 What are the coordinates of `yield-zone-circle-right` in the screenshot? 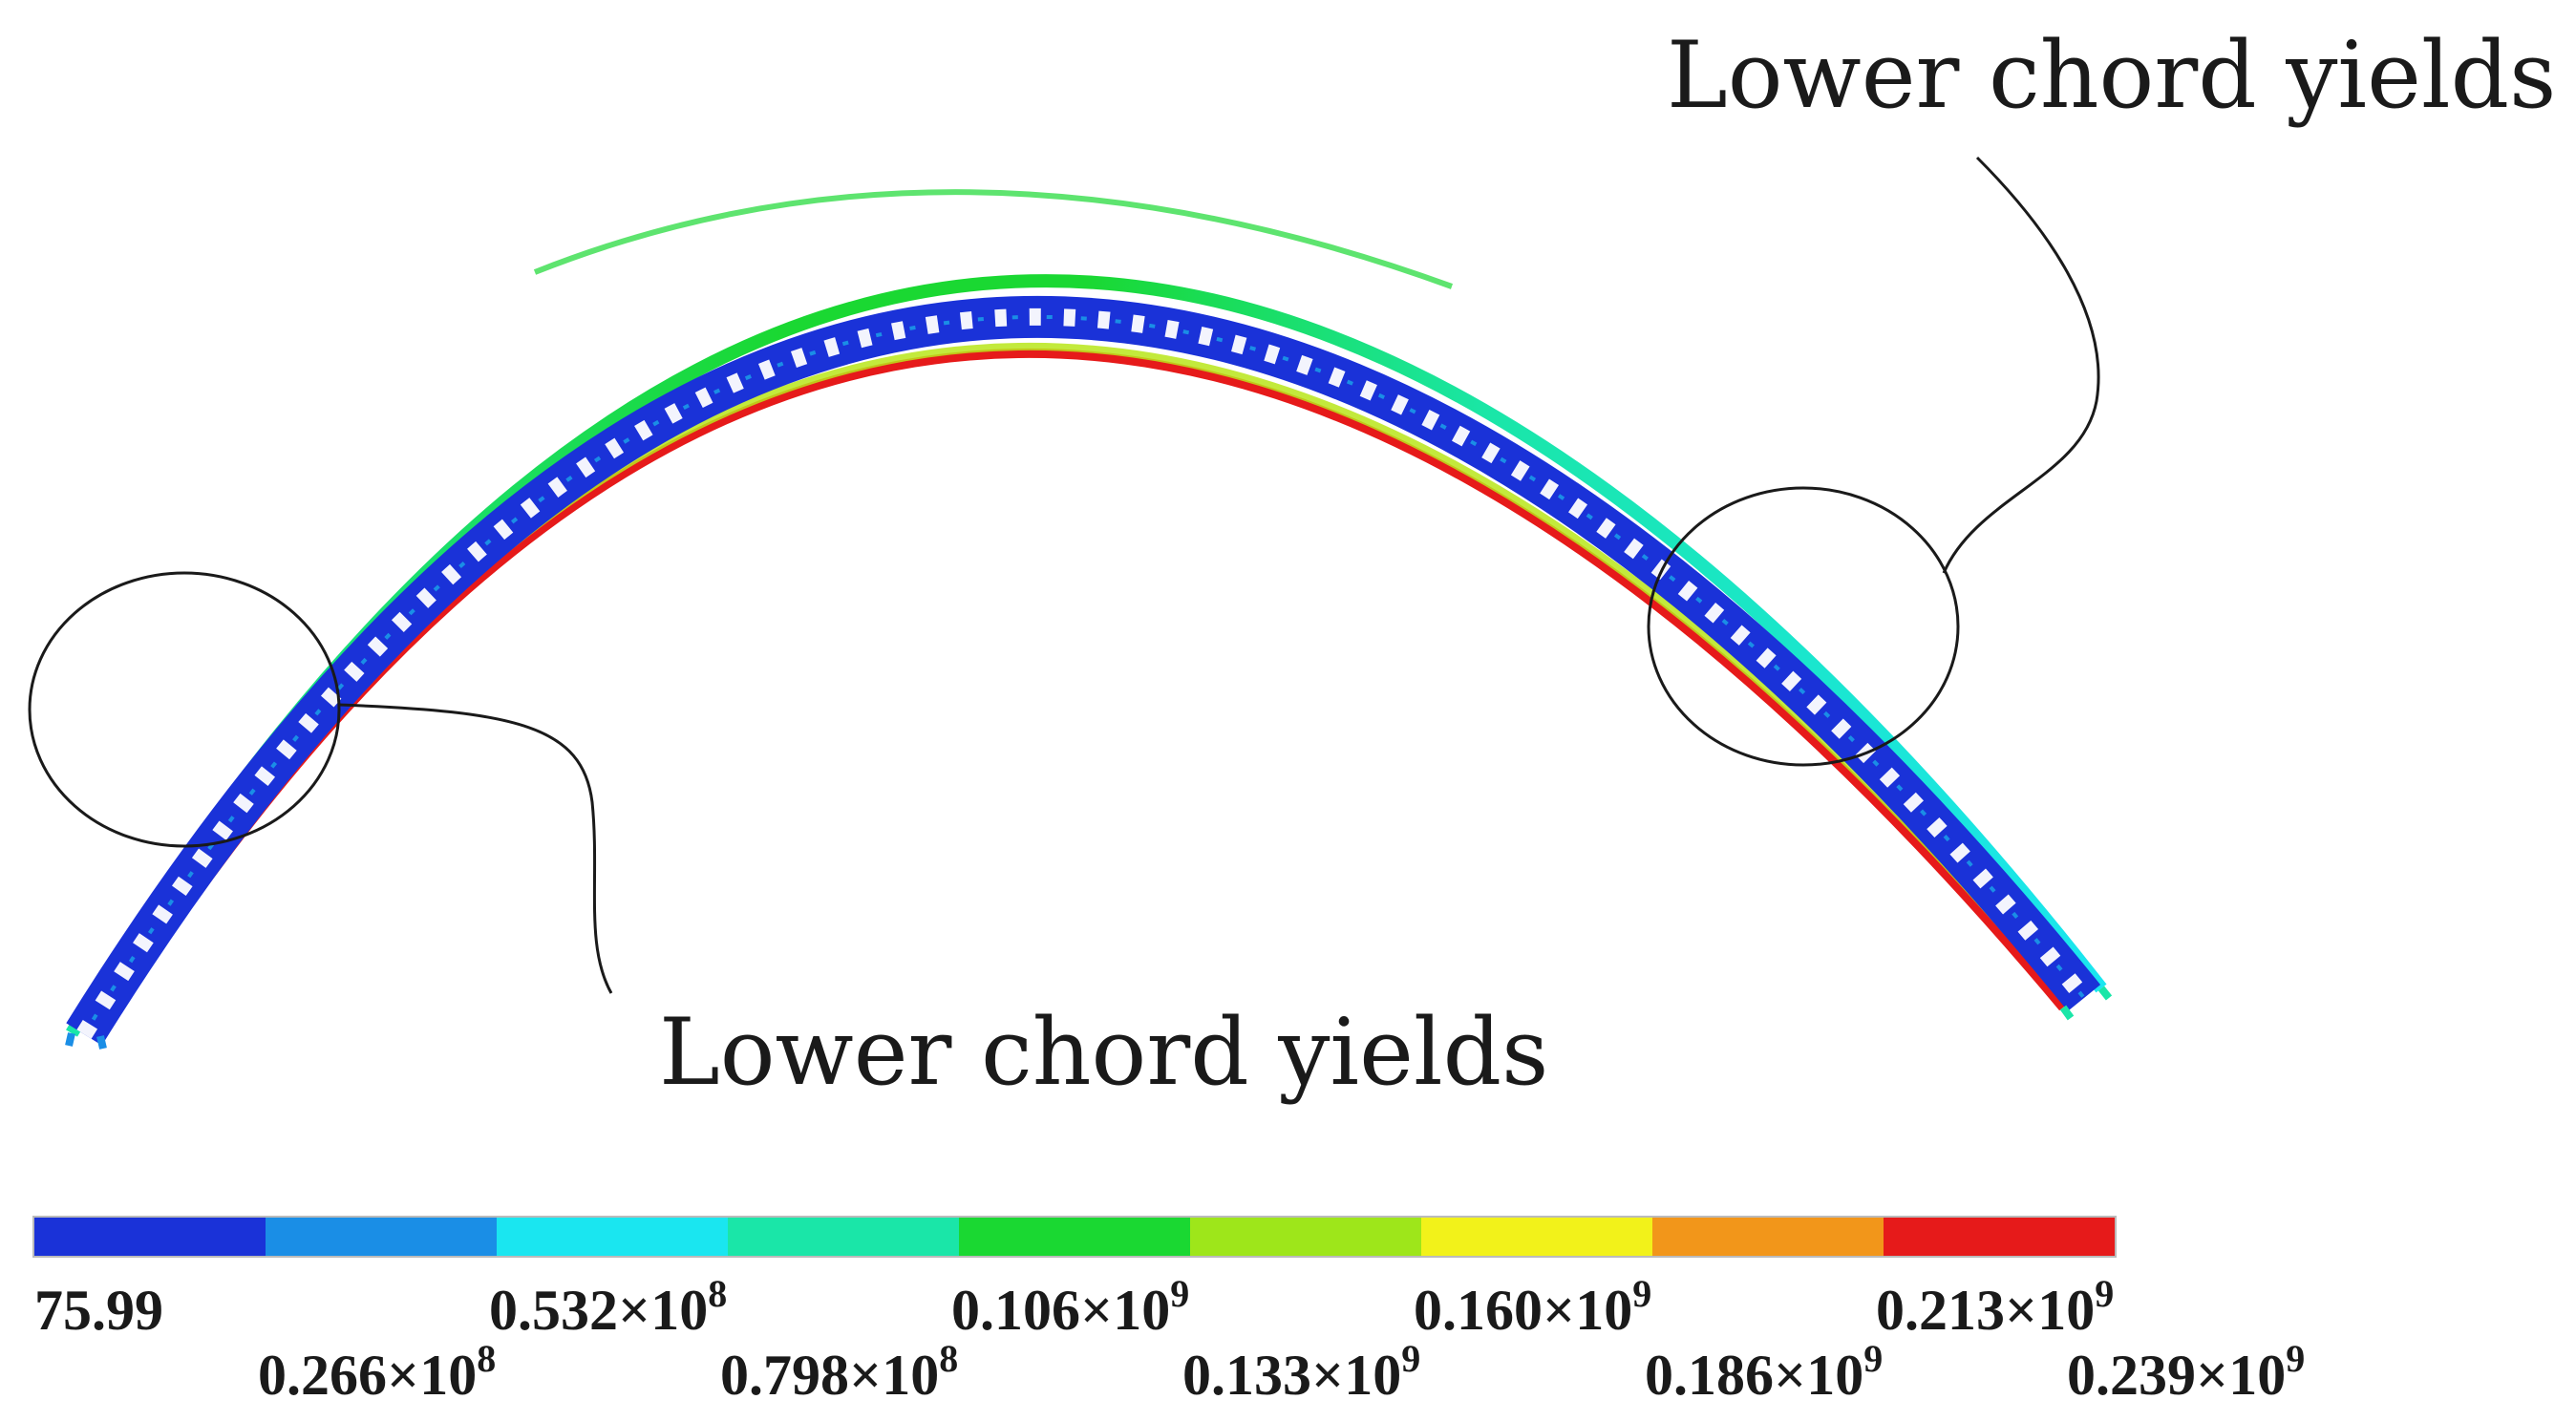 It's located at (1803, 626).